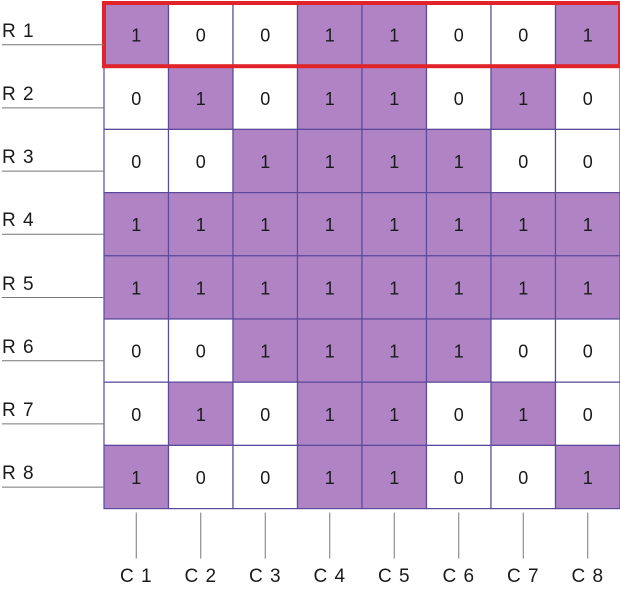 The image size is (620, 593). Describe the element at coordinates (136, 576) in the screenshot. I see `column-label: C 1` at that location.